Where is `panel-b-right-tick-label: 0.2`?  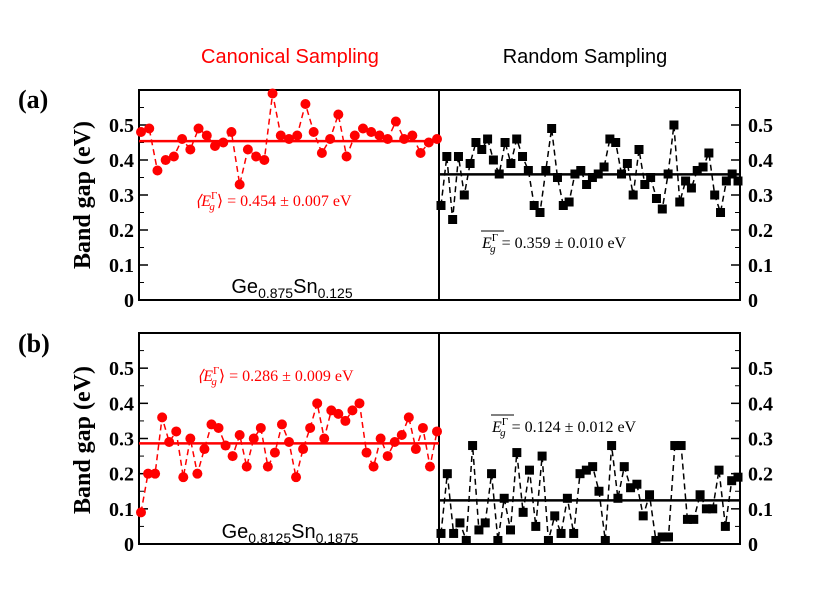 panel-b-right-tick-label: 0.2 is located at coordinates (760, 475).